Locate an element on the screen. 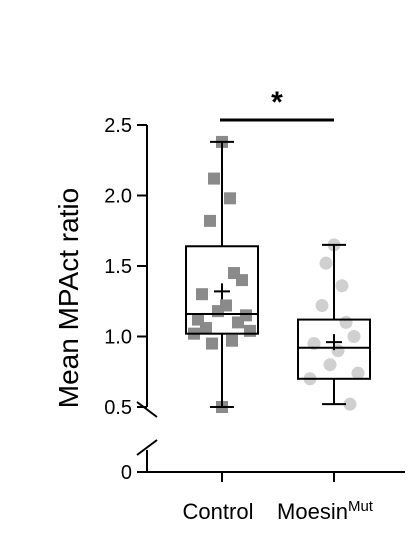 This screenshot has width=408, height=544. axis-break-mark-lower is located at coordinates (147, 447).